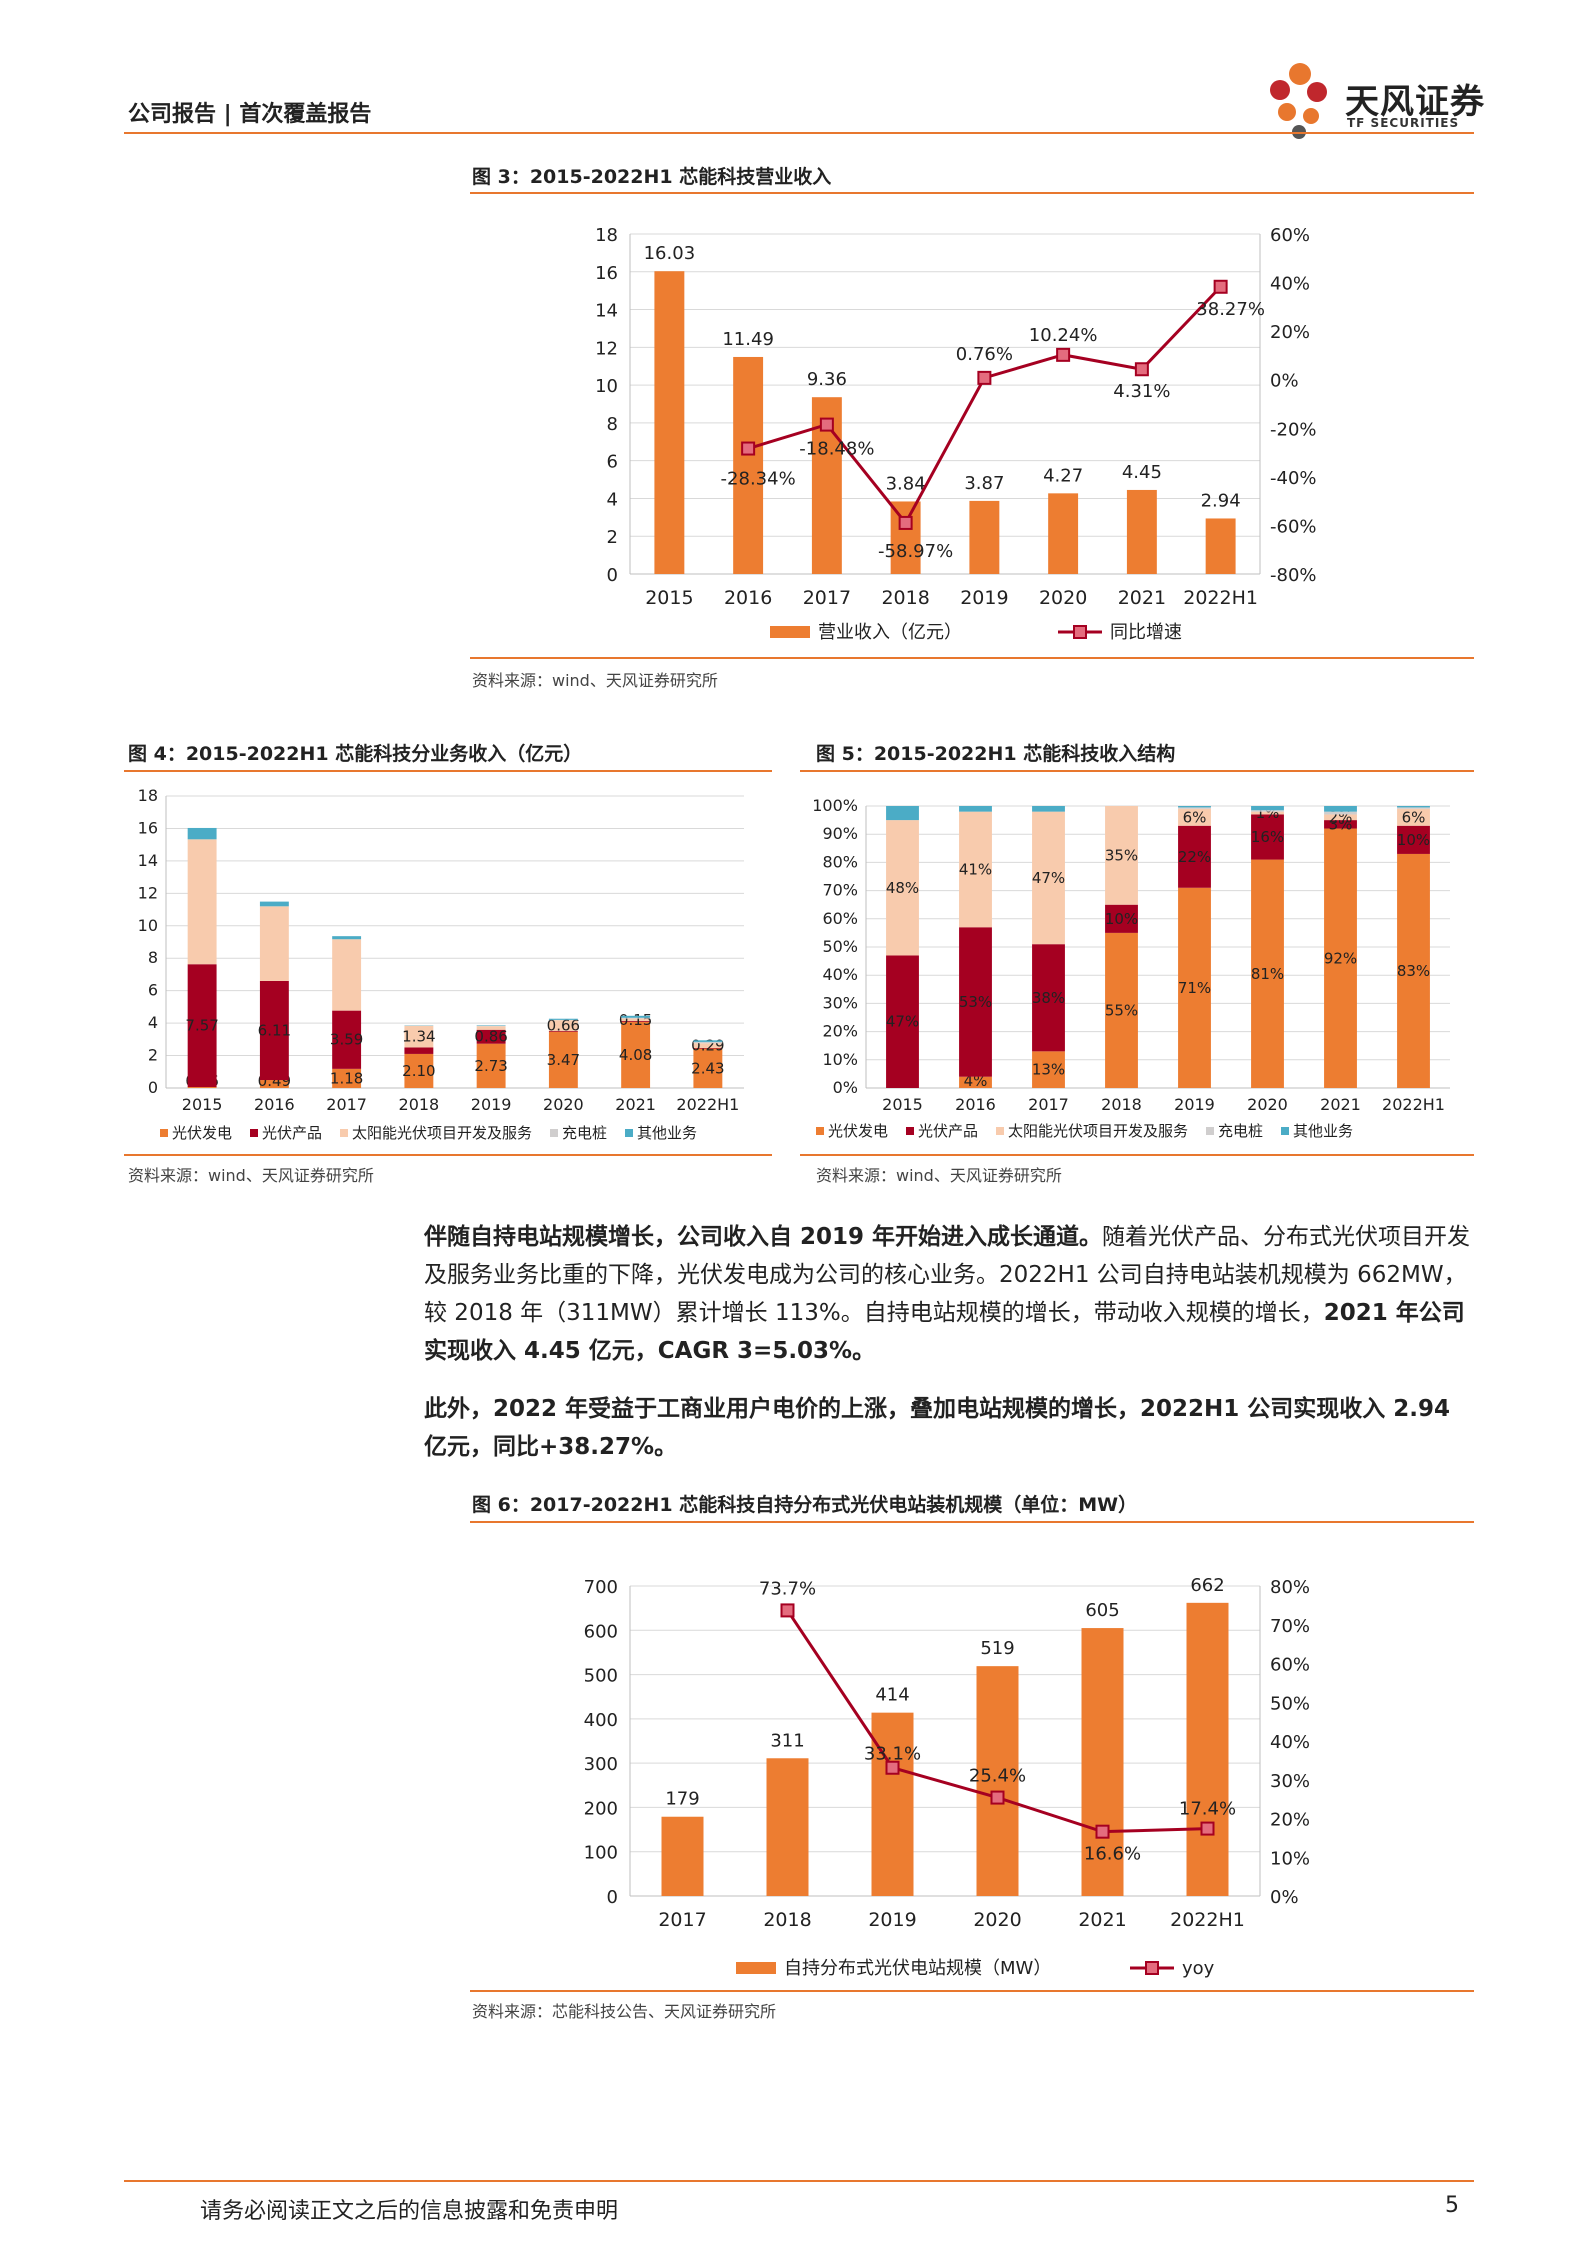 The width and height of the screenshot is (1587, 2245). I want to click on line-data-label: -58.97%, so click(915, 551).